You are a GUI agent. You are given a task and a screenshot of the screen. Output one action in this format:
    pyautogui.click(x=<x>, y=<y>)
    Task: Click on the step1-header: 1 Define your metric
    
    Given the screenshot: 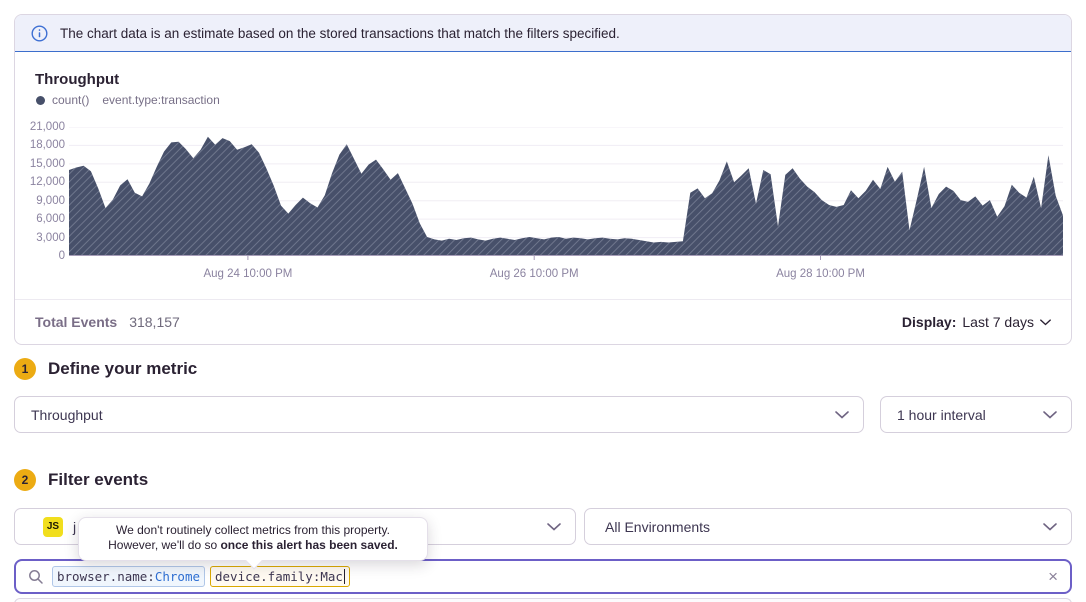 What is the action you would take?
    pyautogui.click(x=105, y=369)
    